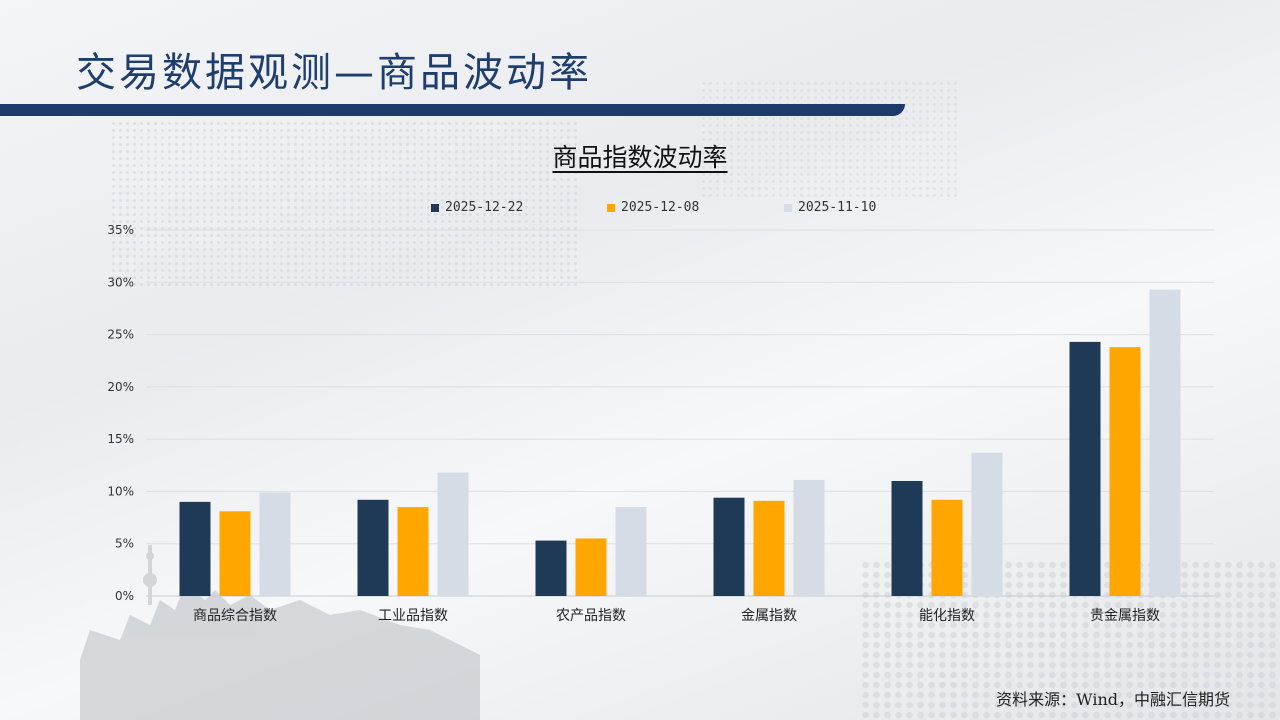  What do you see at coordinates (120, 335) in the screenshot?
I see `y-tick-label: 25%` at bounding box center [120, 335].